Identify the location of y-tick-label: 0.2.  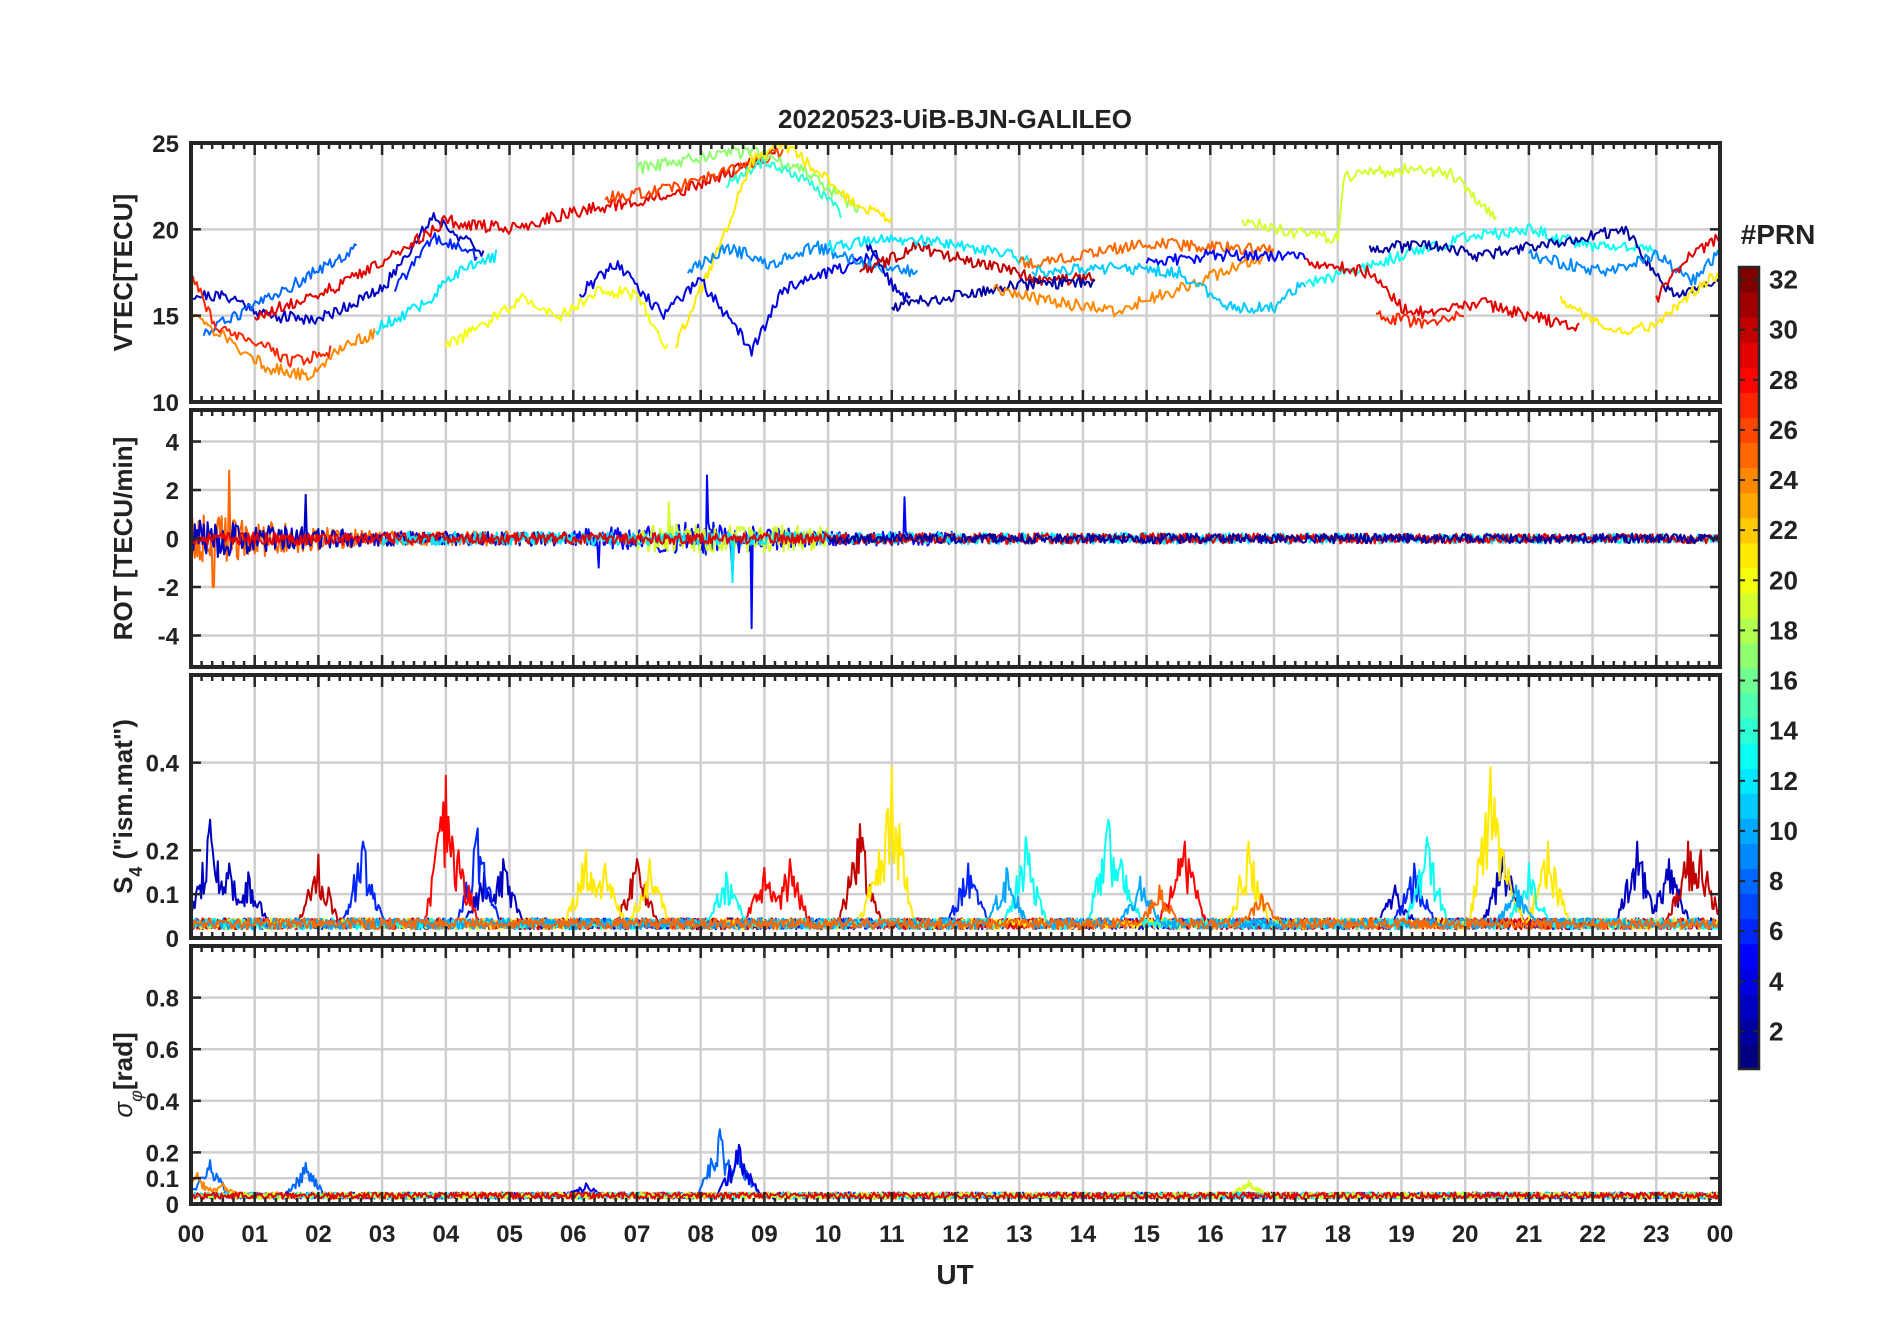
(162, 1153).